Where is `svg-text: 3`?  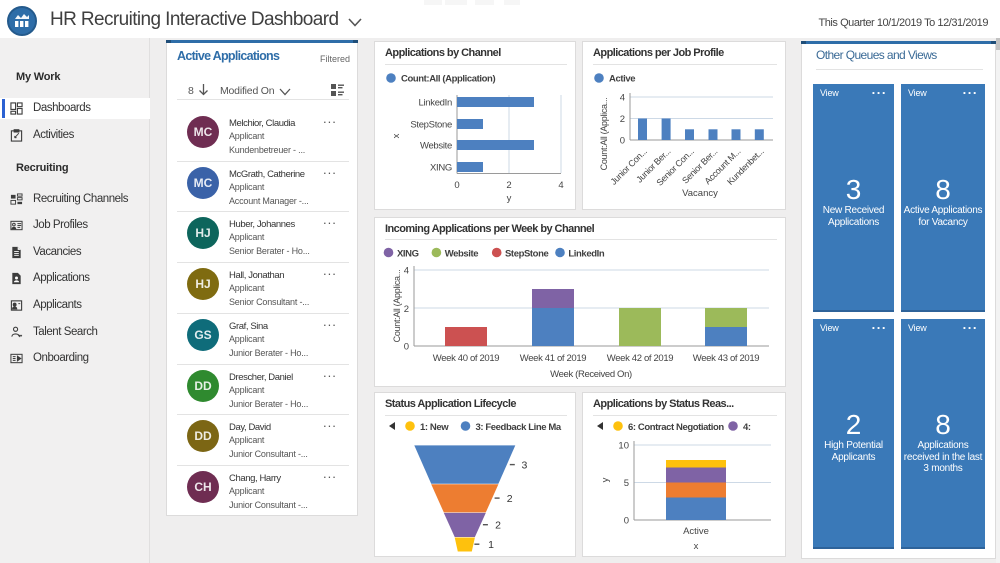
svg-text: 3 is located at coordinates (525, 466).